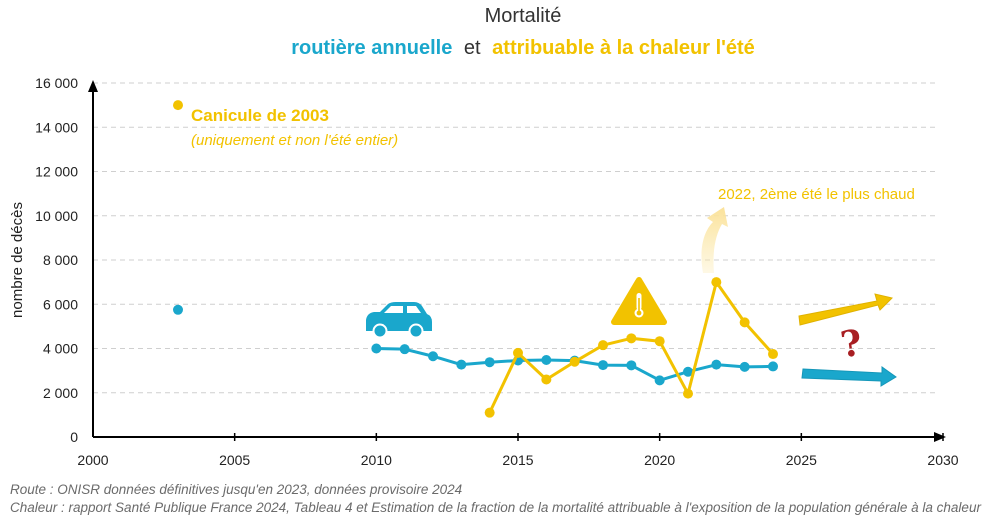  What do you see at coordinates (56, 83) in the screenshot?
I see `y-tick-label: 16 000` at bounding box center [56, 83].